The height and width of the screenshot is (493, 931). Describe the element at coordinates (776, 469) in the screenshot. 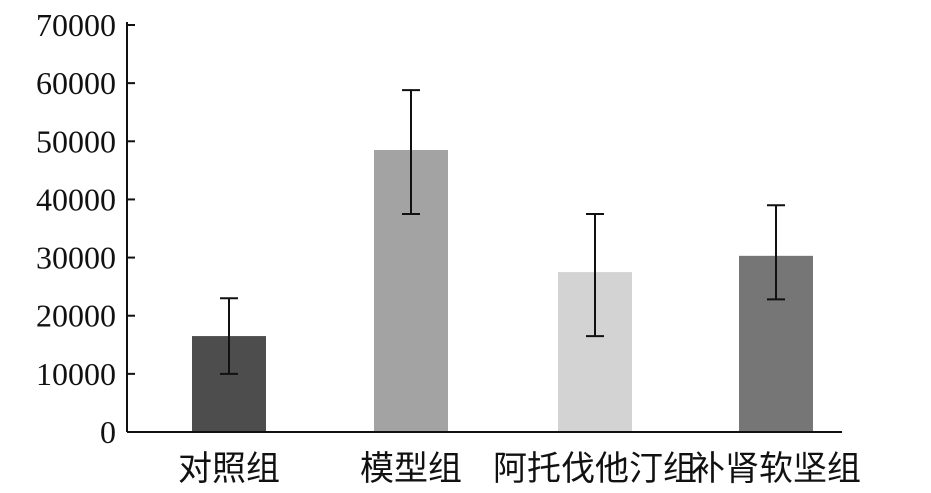

I see `category-label: 补肾软坚组` at that location.